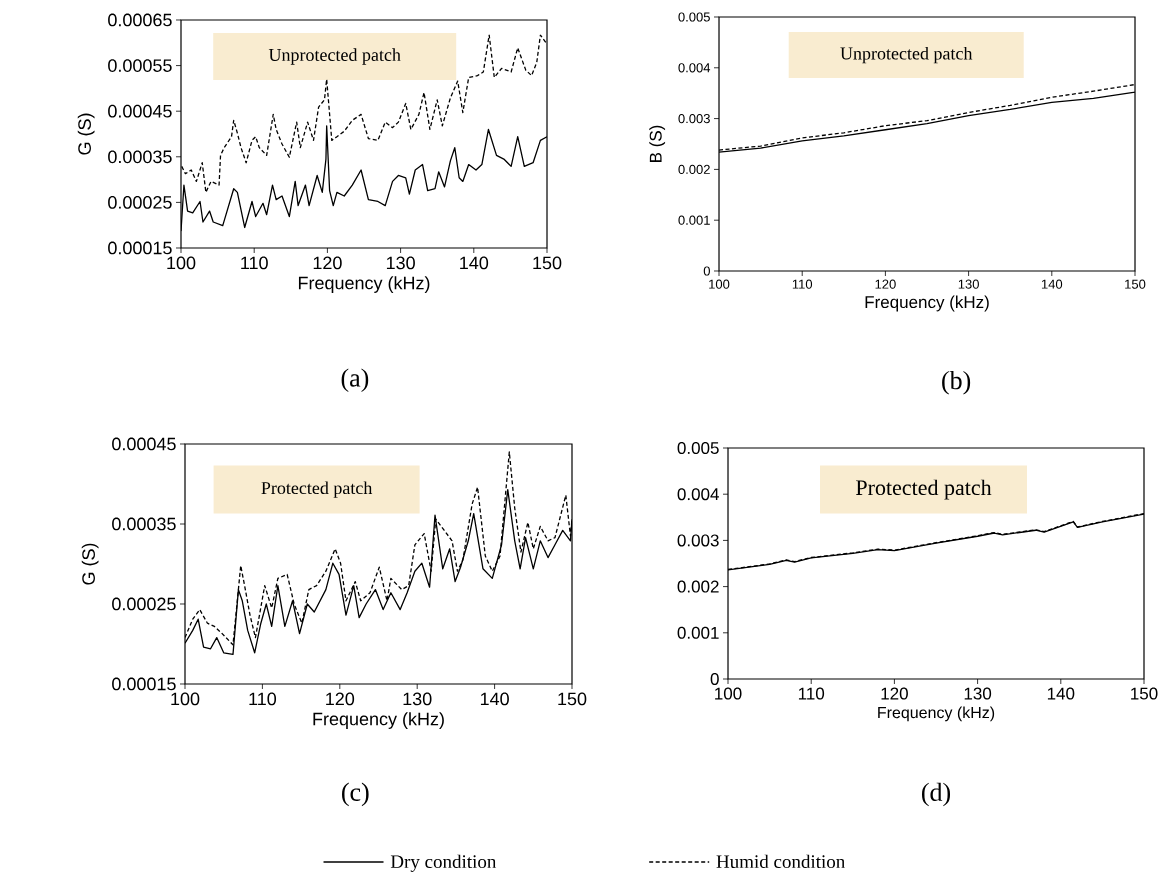  Describe the element at coordinates (657, 143) in the screenshot. I see `y-axis-title: B (S)` at that location.